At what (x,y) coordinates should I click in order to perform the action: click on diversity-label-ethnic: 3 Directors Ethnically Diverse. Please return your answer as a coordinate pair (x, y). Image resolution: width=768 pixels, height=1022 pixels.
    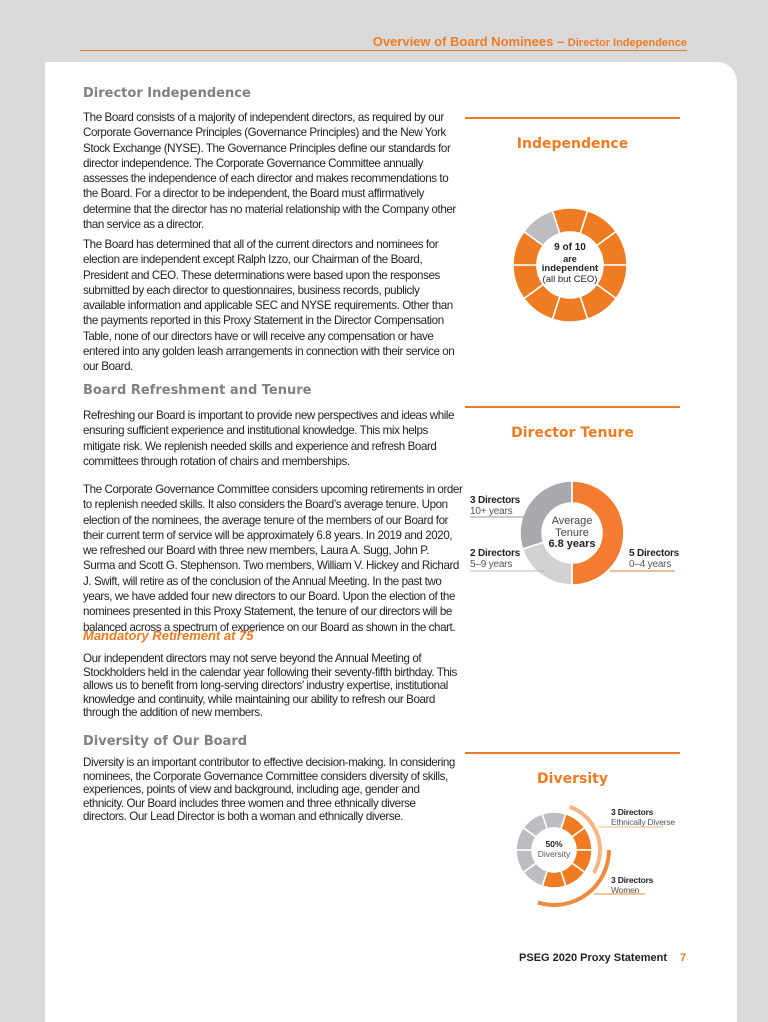
    Looking at the image, I should click on (643, 817).